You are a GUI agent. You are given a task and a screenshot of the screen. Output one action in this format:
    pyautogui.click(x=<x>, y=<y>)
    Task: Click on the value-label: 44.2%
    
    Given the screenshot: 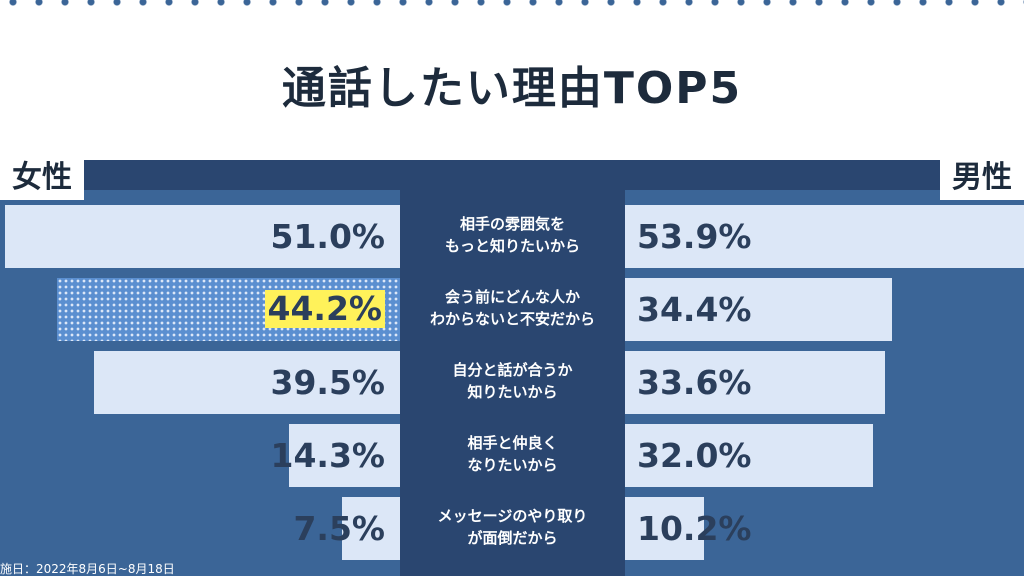 What is the action you would take?
    pyautogui.click(x=324, y=309)
    